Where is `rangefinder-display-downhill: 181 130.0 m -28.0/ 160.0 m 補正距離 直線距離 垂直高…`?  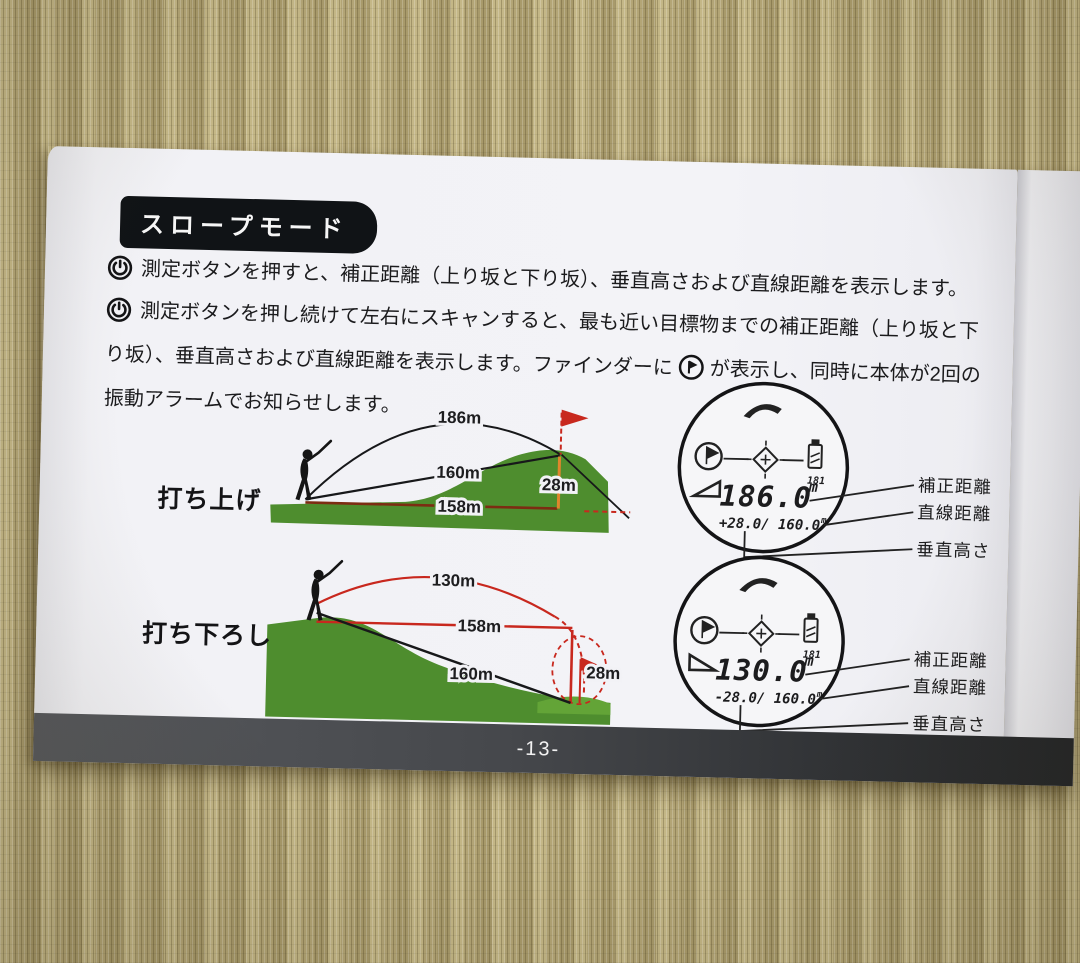
rangefinder-display-downhill: 181 130.0 m -28.0/ 160.0 m 補正距離 直線距離 垂直高… is located at coordinates (830, 645).